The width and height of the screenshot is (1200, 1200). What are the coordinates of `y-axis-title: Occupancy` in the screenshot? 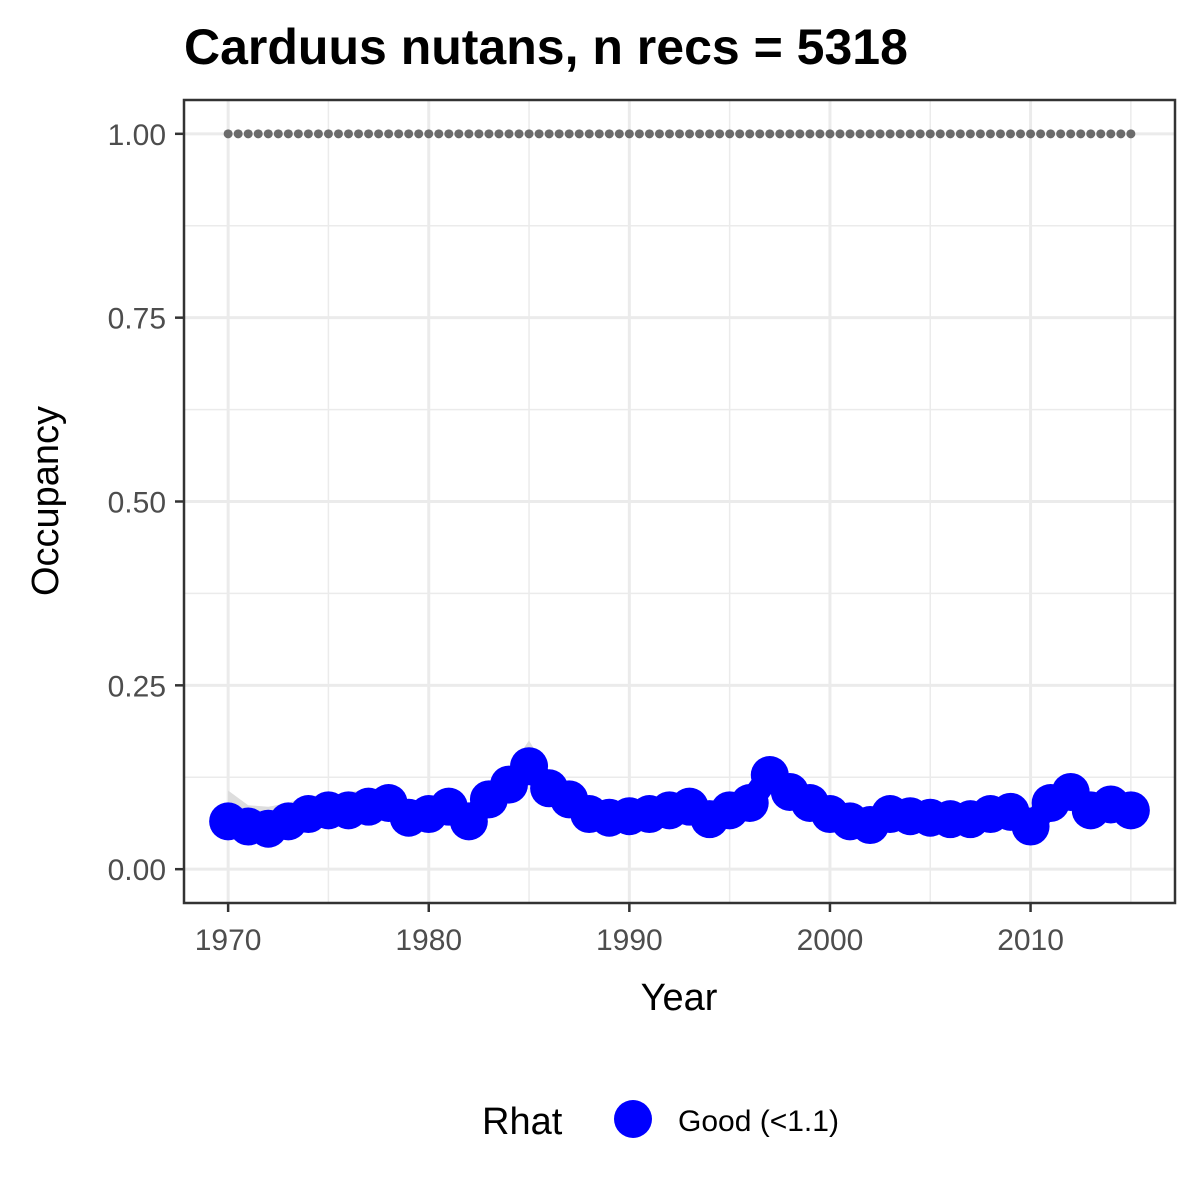 It's located at (46, 501).